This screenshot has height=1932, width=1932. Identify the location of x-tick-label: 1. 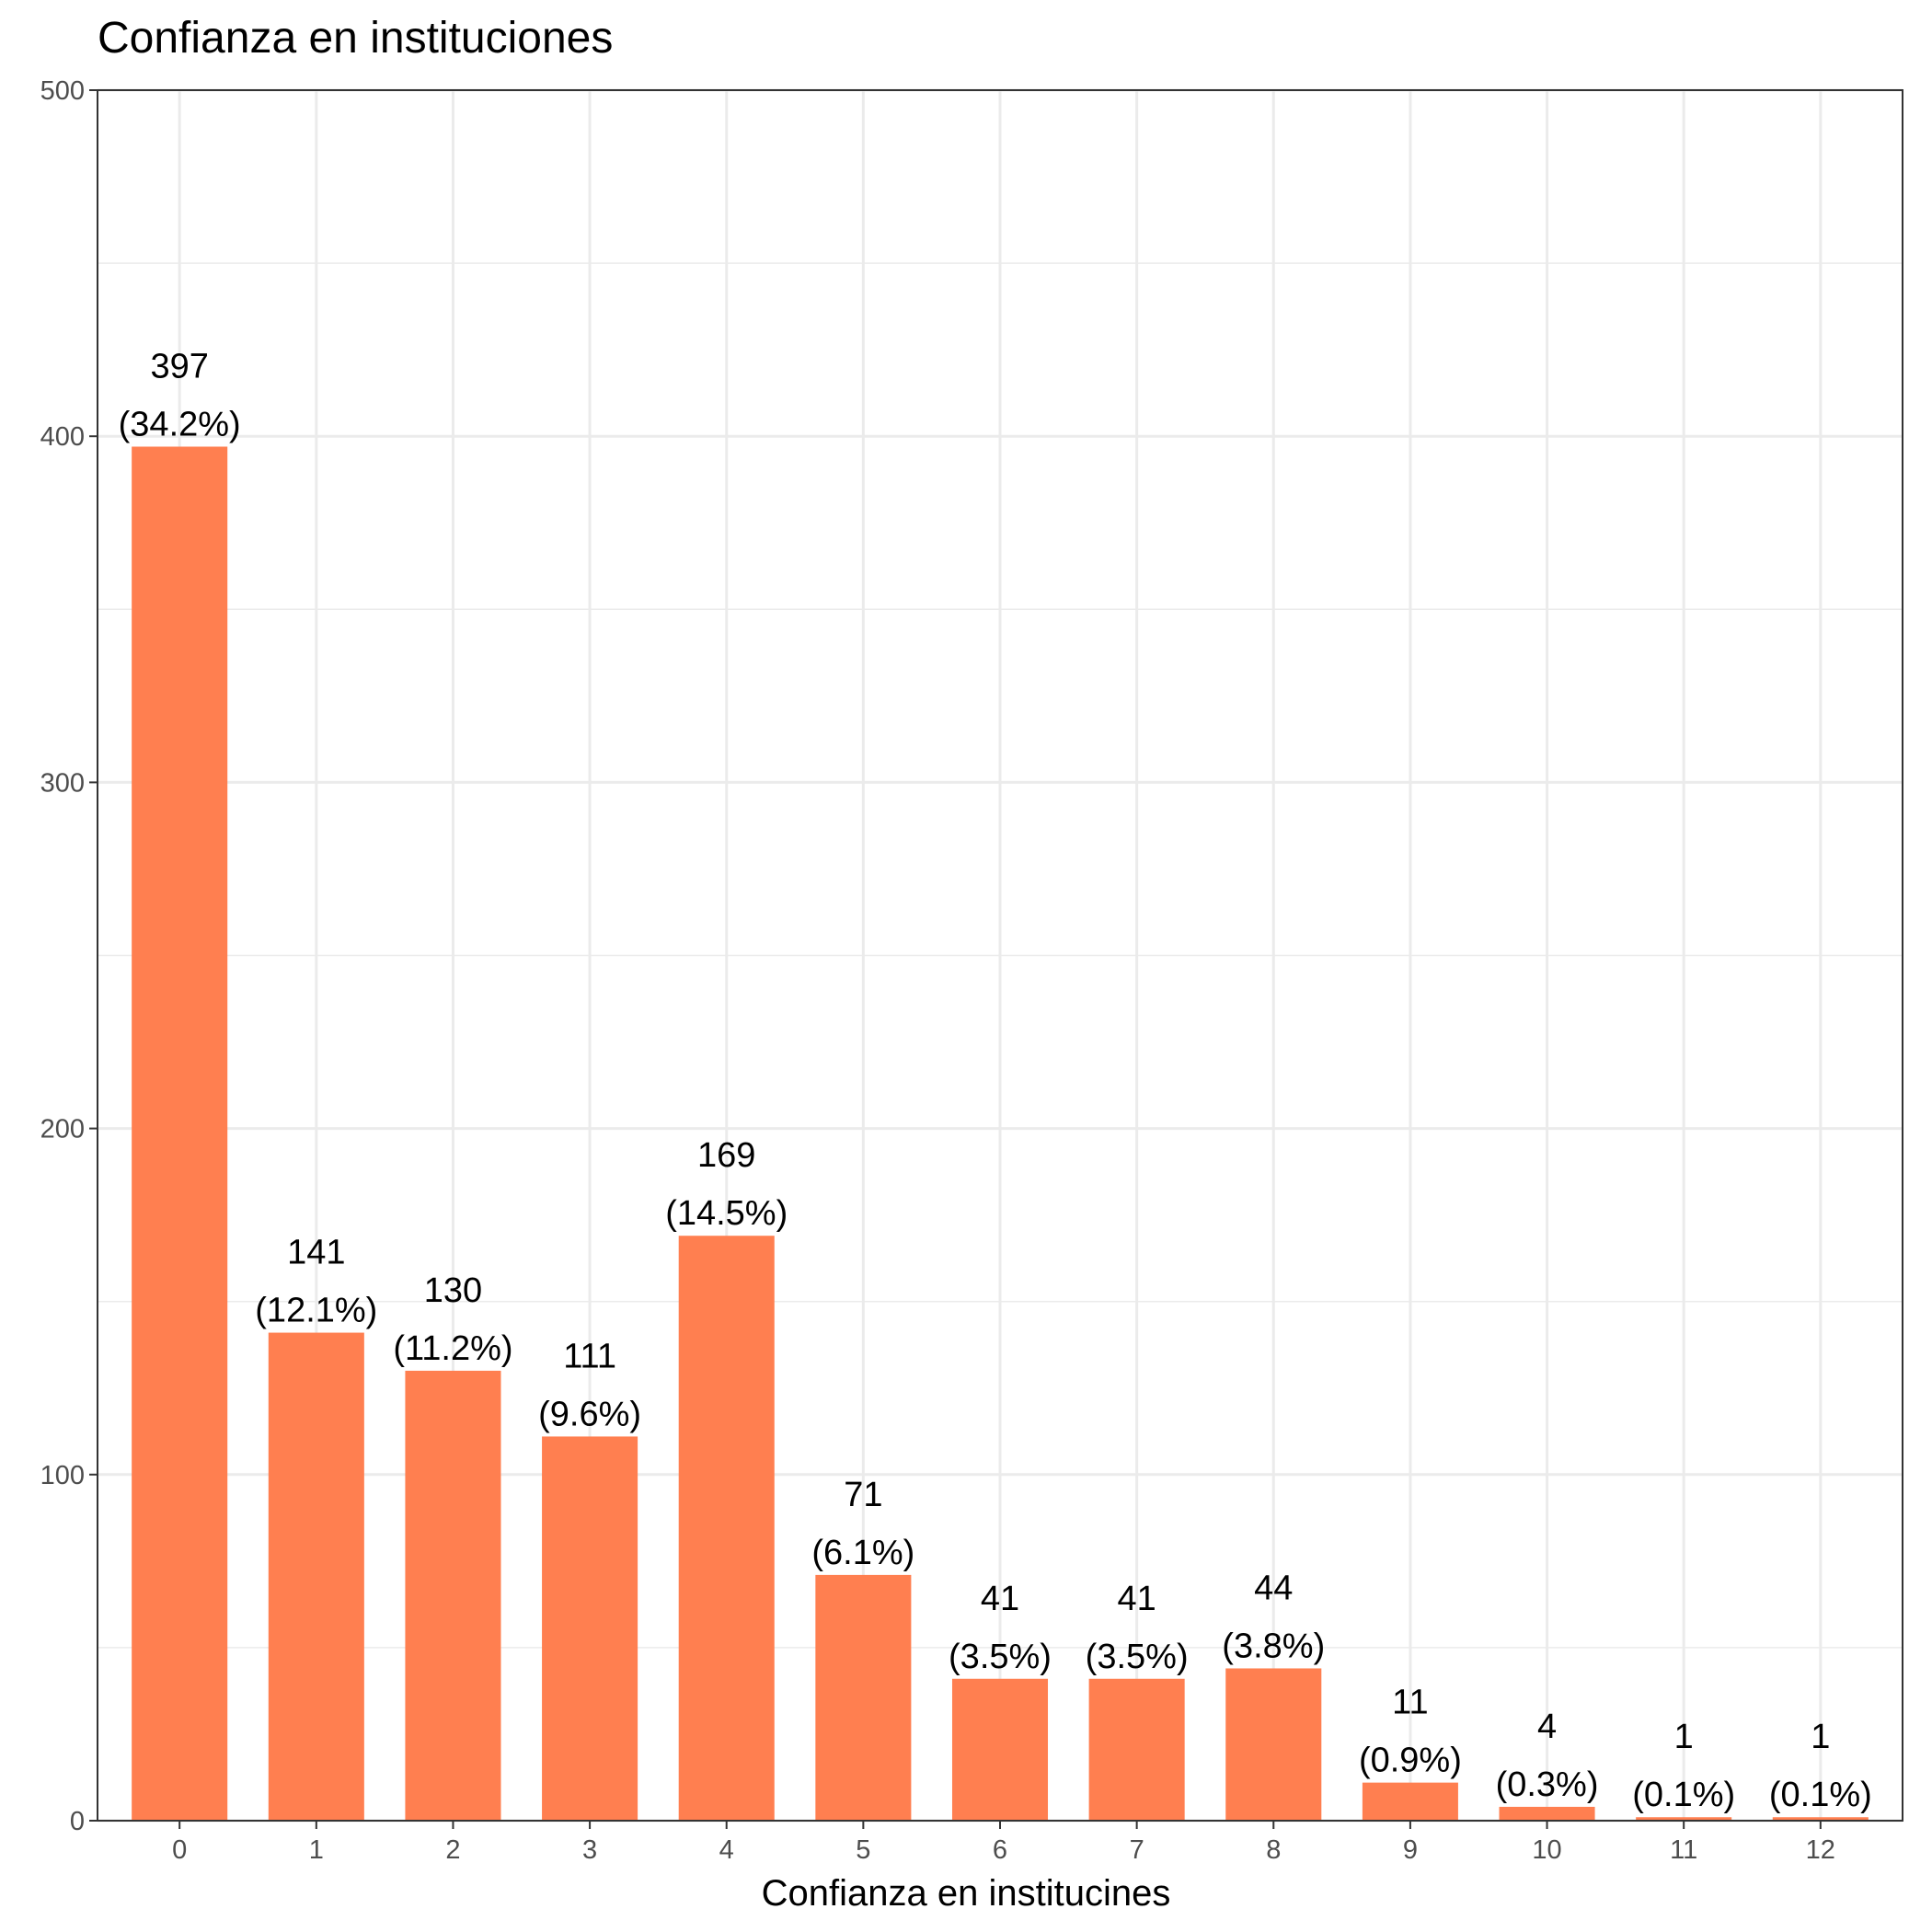
(316, 1850).